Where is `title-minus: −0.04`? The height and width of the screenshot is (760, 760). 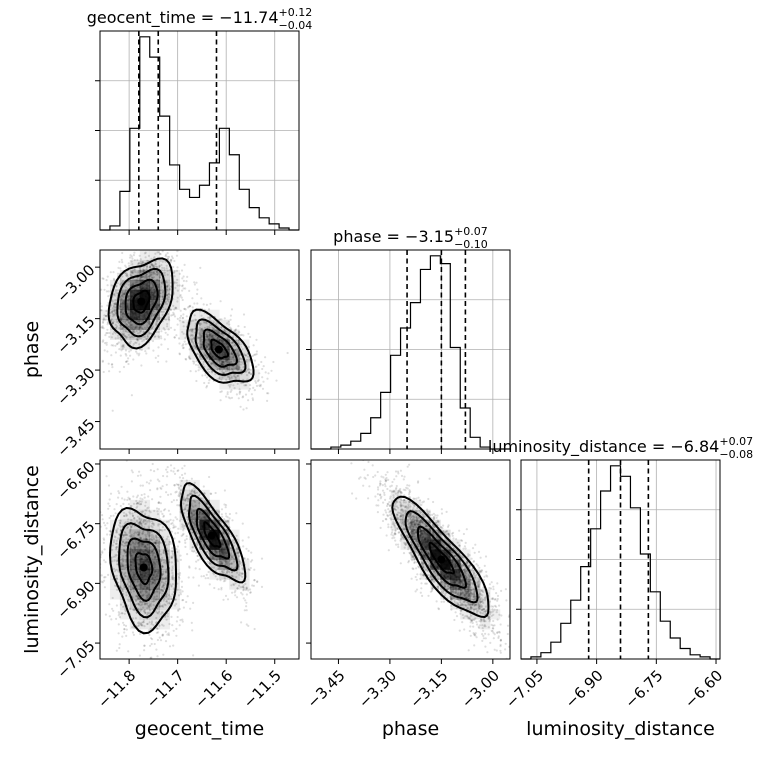 title-minus: −0.04 is located at coordinates (296, 25).